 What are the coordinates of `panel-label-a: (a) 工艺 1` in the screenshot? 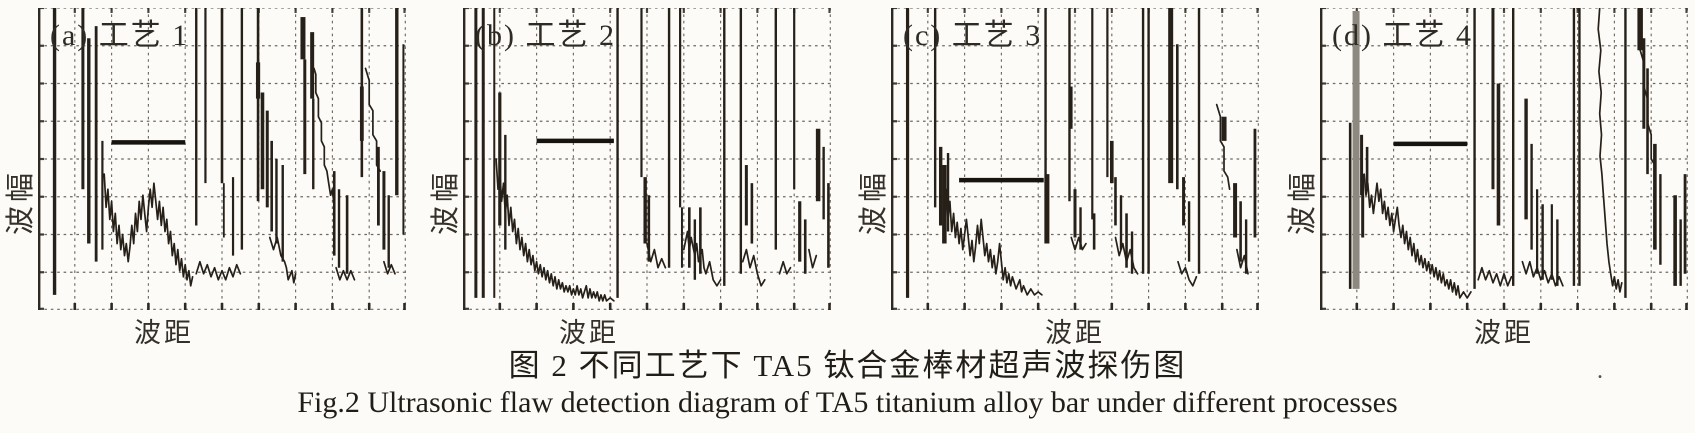 It's located at (120, 35).